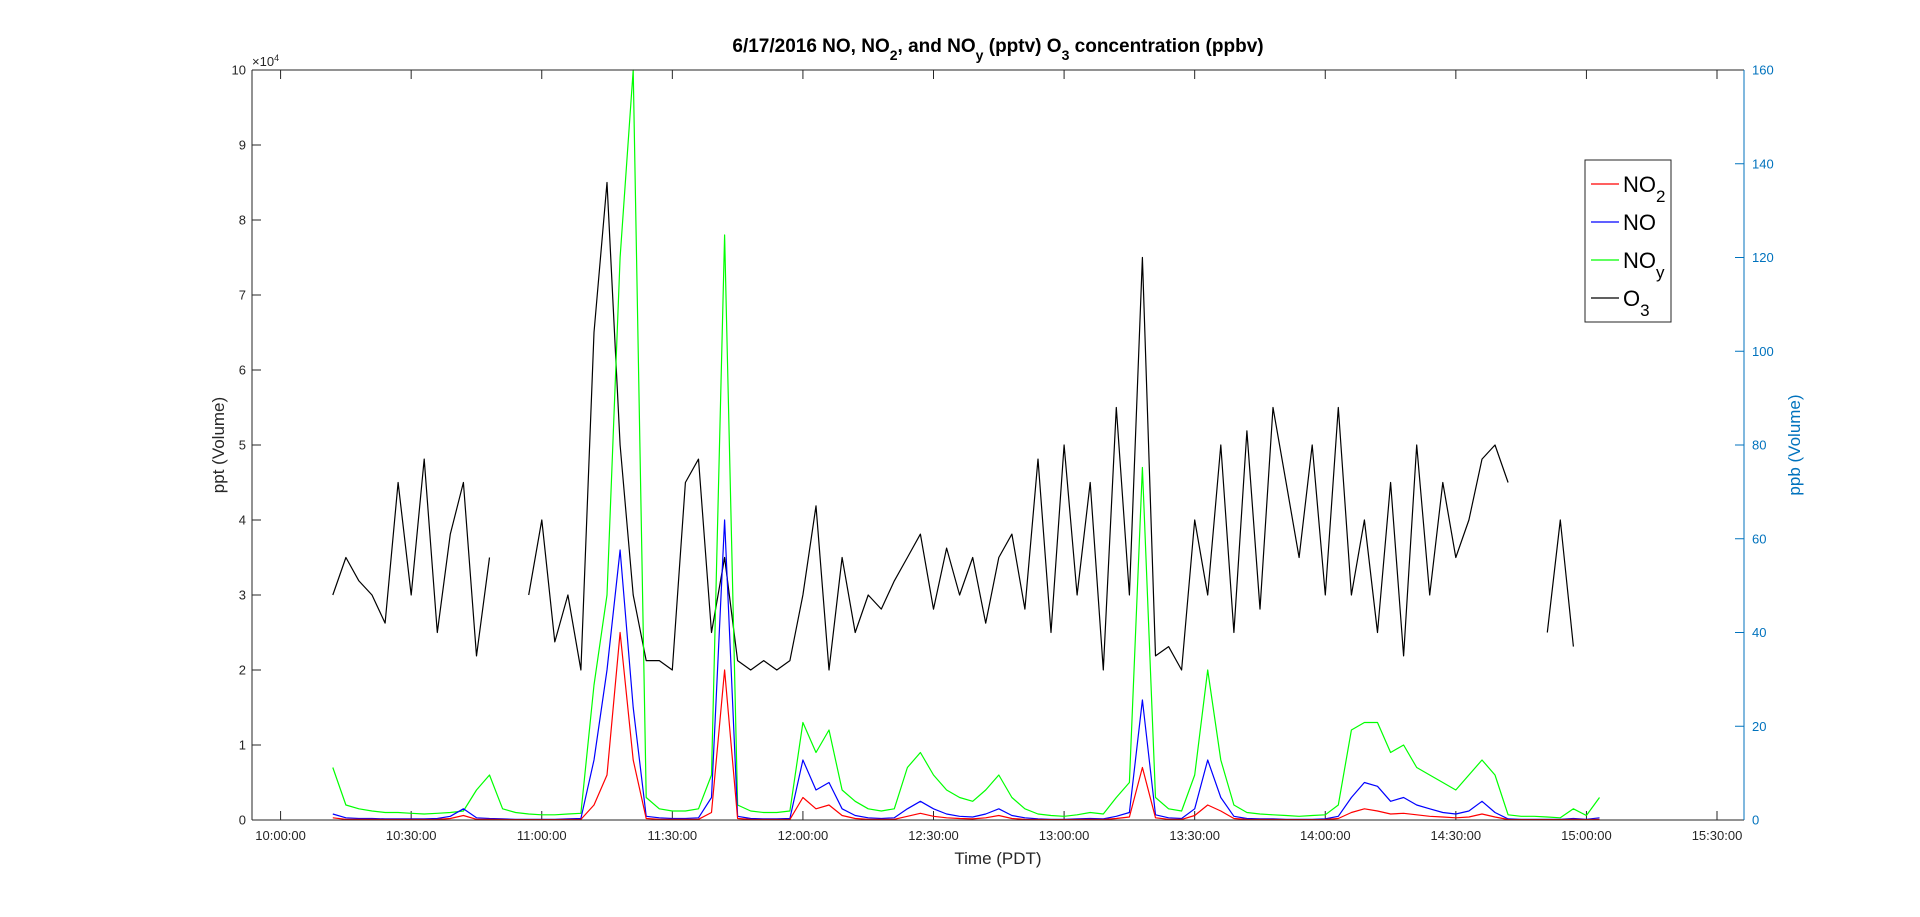  I want to click on y-tick-label: 10, so click(239, 70).